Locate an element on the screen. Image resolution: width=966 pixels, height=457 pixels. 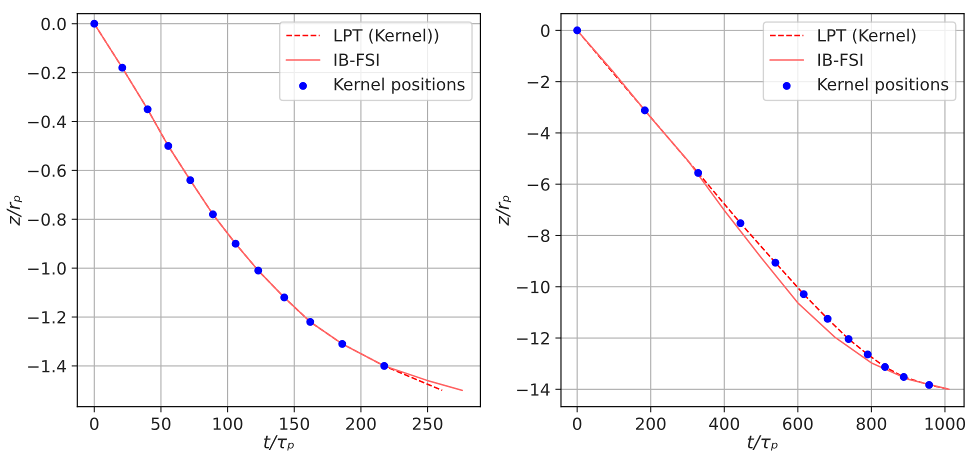
y-tick-label: −1.4 is located at coordinates (47, 366).